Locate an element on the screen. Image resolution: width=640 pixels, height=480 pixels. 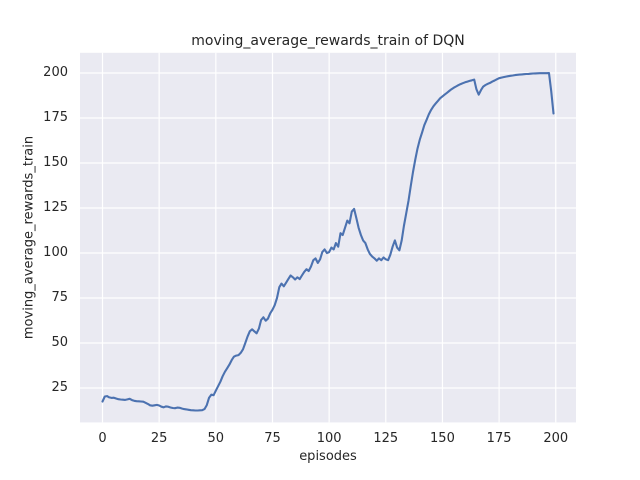
y-tick-label: 200 is located at coordinates (55, 72).